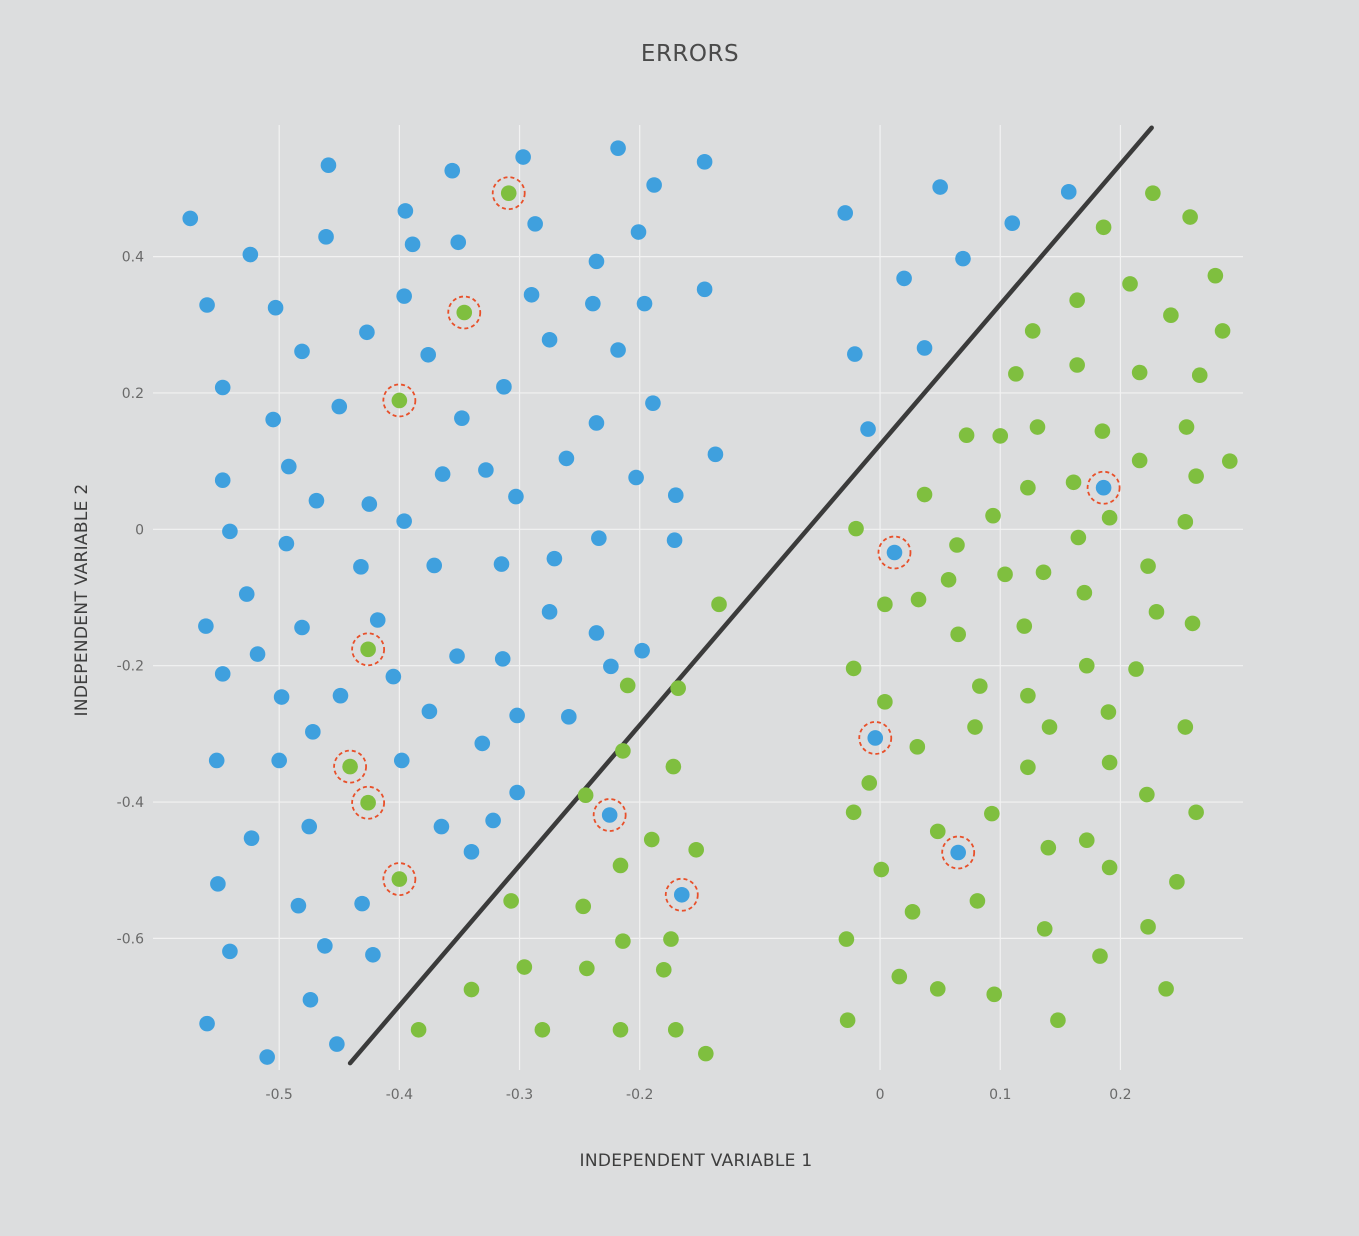 The width and height of the screenshot is (1359, 1236). What do you see at coordinates (279, 1095) in the screenshot?
I see `x-tick-label: -0.5` at bounding box center [279, 1095].